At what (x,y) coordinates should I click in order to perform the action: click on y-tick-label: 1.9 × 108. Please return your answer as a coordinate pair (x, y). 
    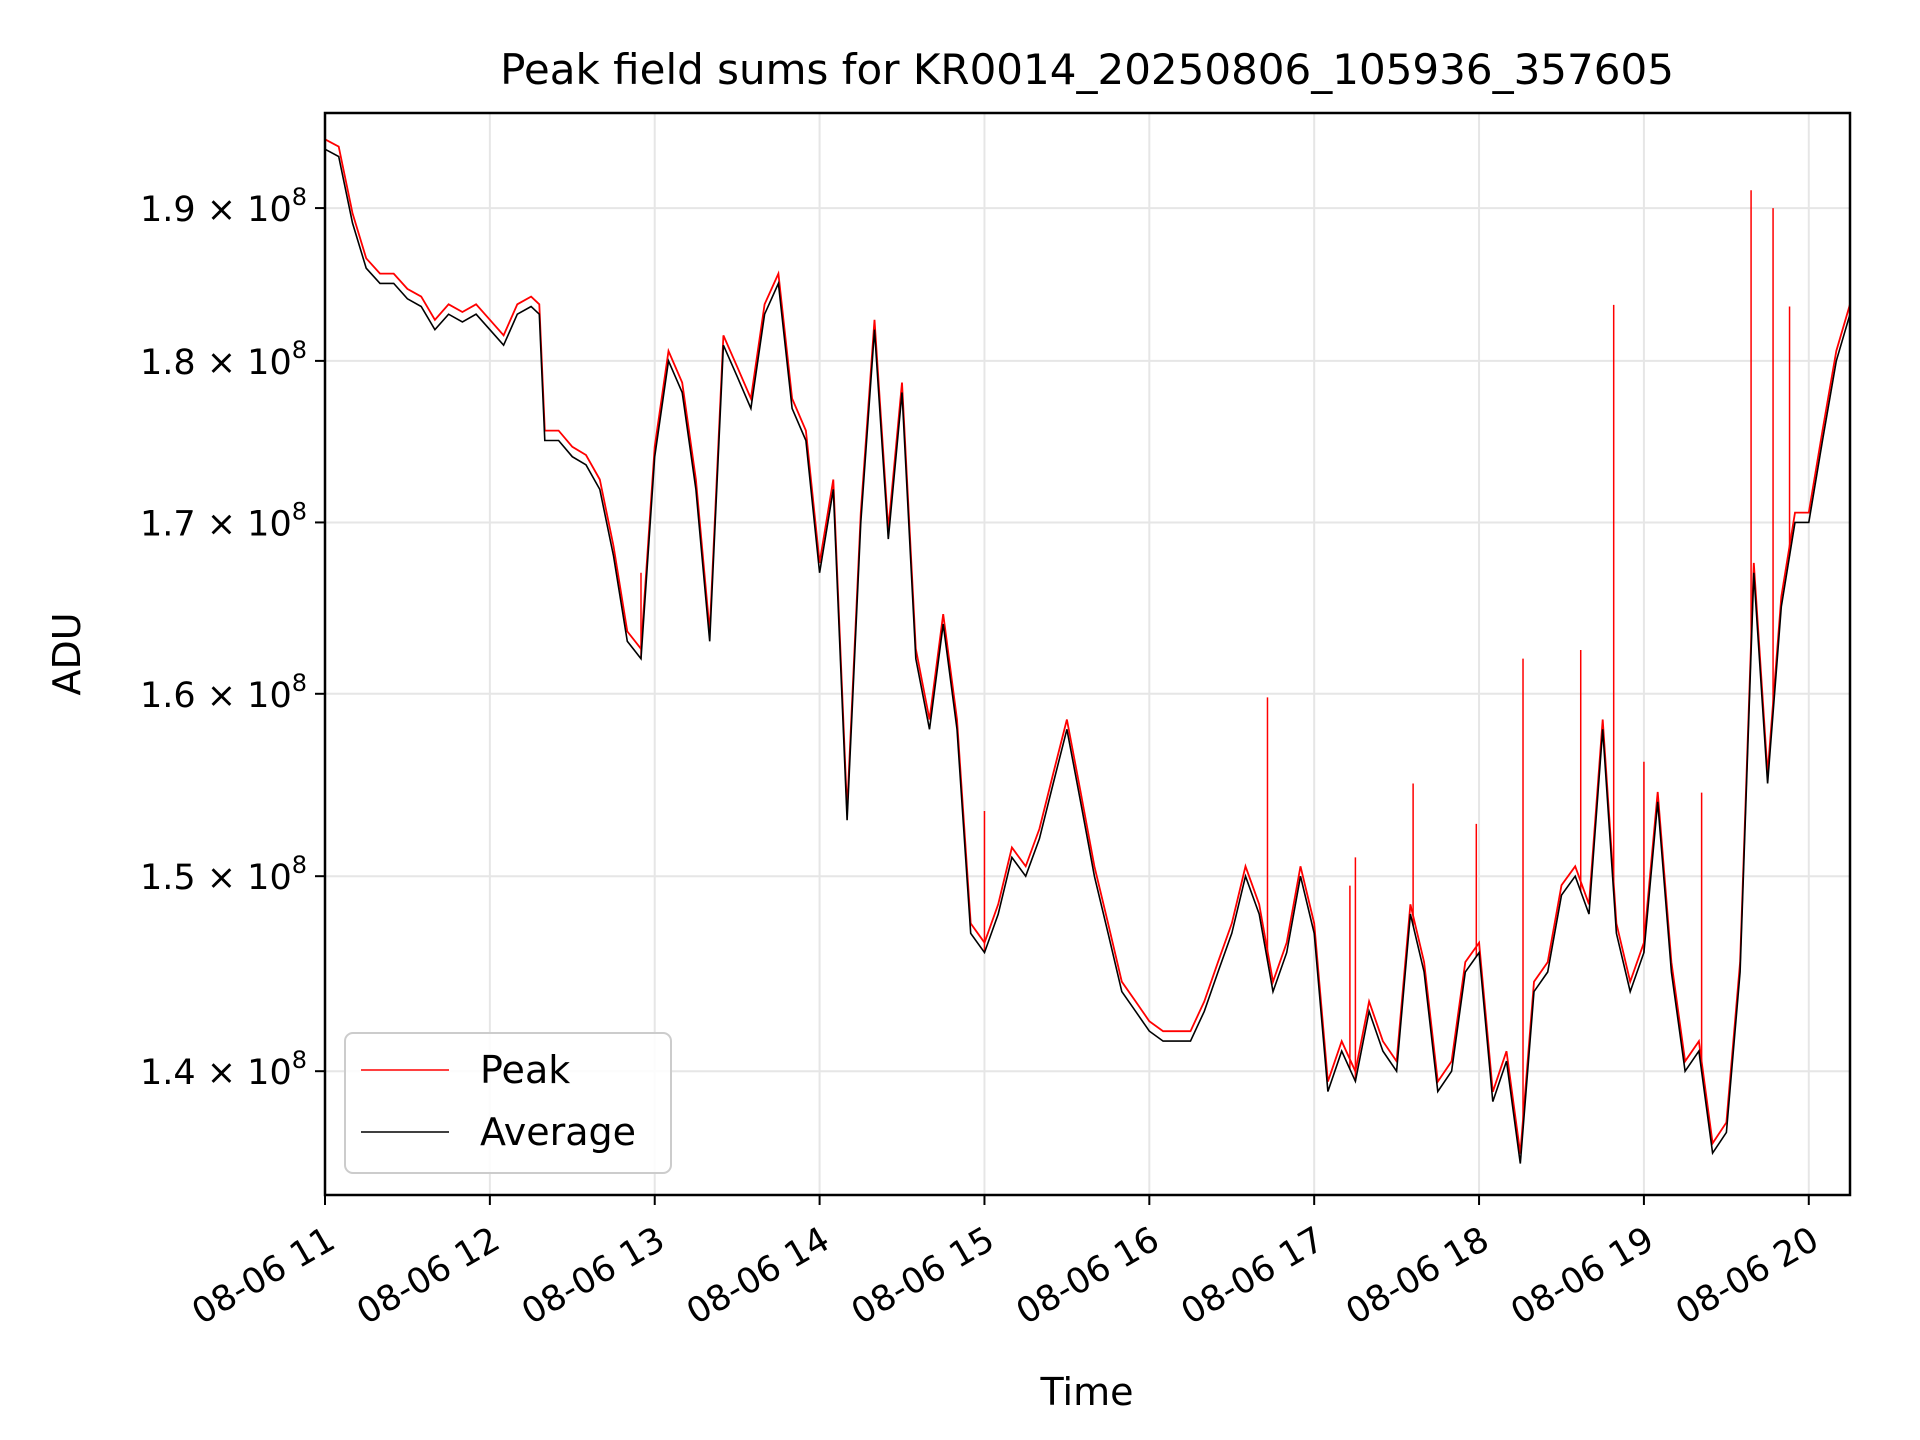
    Looking at the image, I should click on (223, 206).